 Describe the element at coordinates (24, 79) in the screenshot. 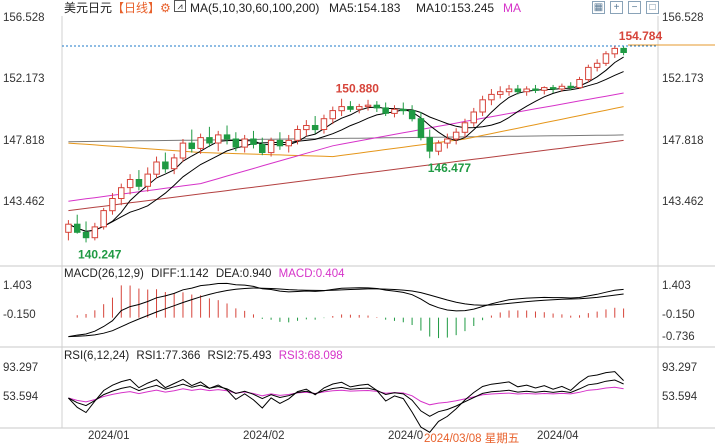

I see `price-axis-left-2: 152.173` at that location.